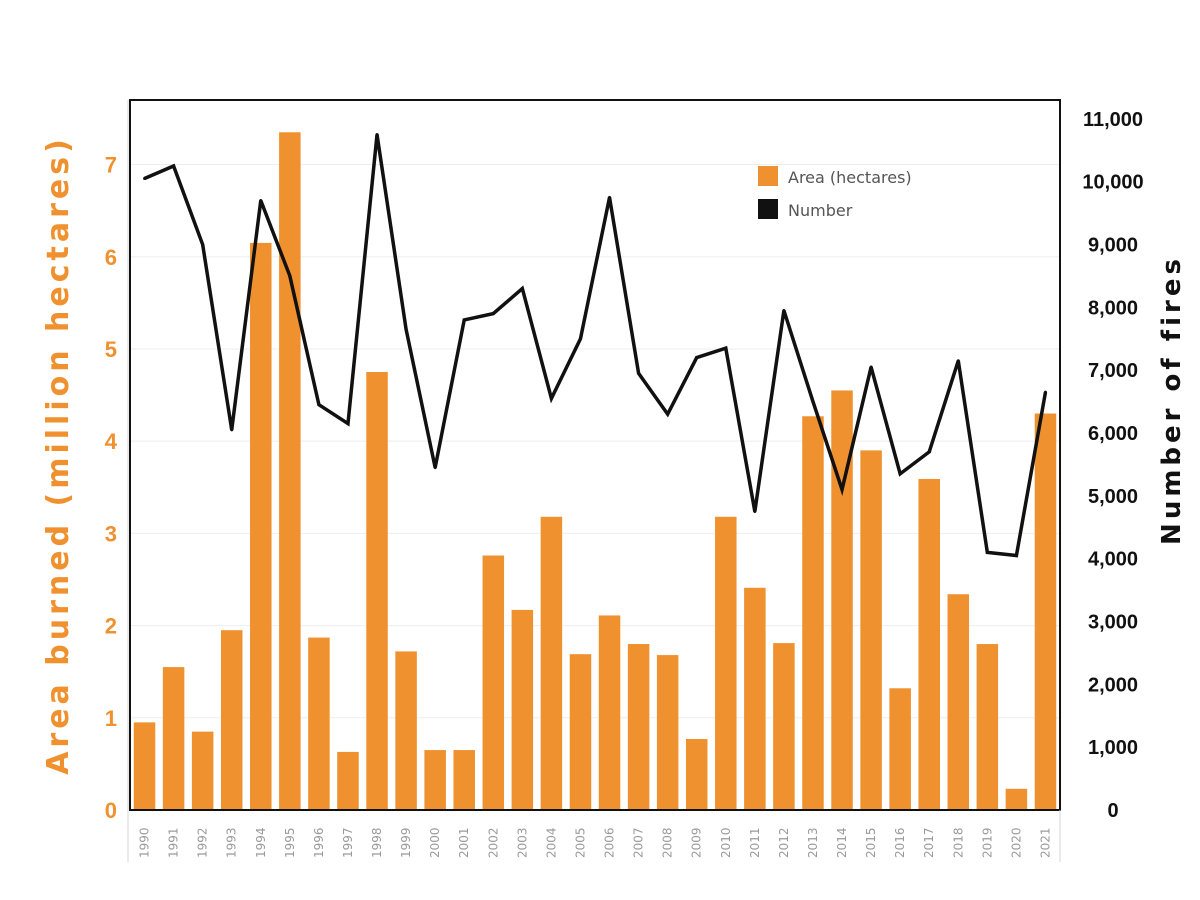 The width and height of the screenshot is (1200, 900). I want to click on point-number-2017, so click(929, 452).